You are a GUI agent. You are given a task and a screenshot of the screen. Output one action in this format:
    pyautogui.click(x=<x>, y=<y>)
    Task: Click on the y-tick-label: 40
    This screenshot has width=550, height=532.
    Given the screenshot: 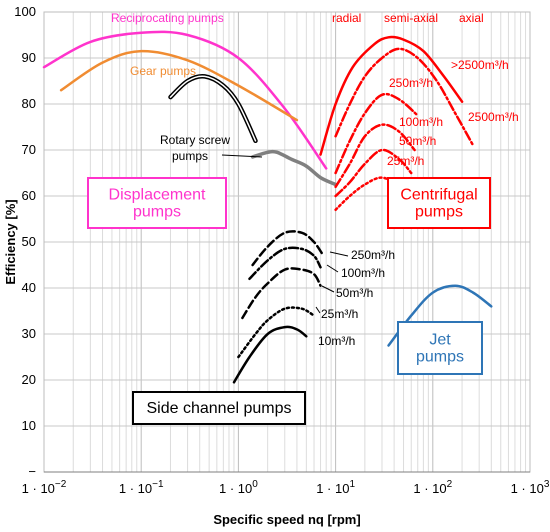 What is the action you would take?
    pyautogui.click(x=29, y=287)
    